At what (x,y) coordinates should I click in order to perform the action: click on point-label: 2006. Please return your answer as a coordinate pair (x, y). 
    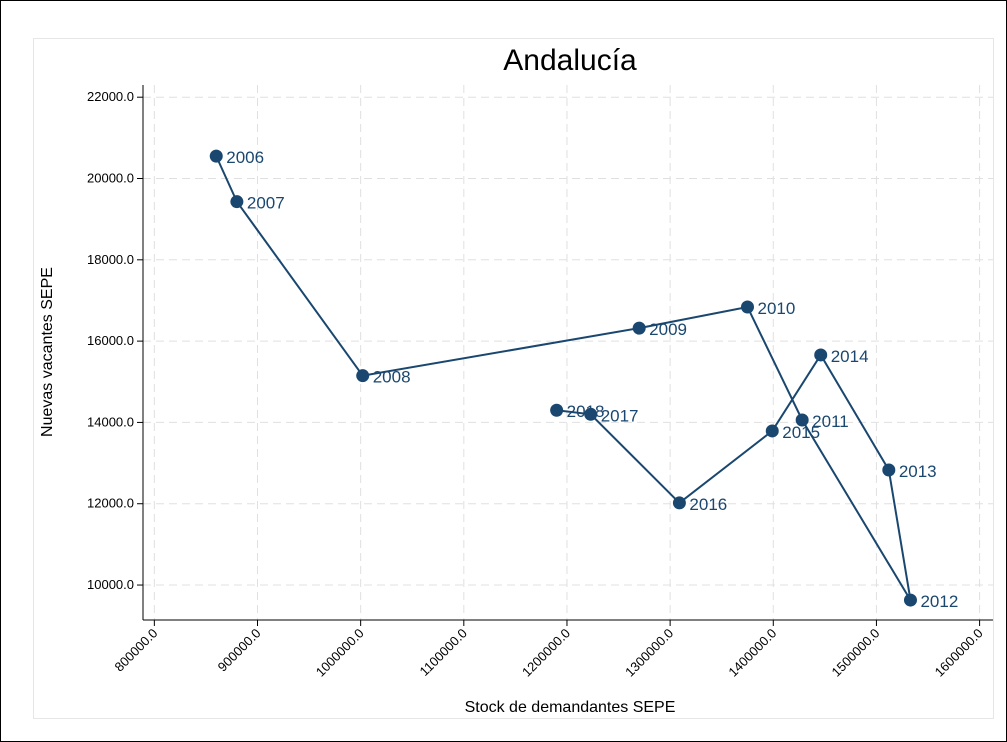
    Looking at the image, I should click on (245, 157).